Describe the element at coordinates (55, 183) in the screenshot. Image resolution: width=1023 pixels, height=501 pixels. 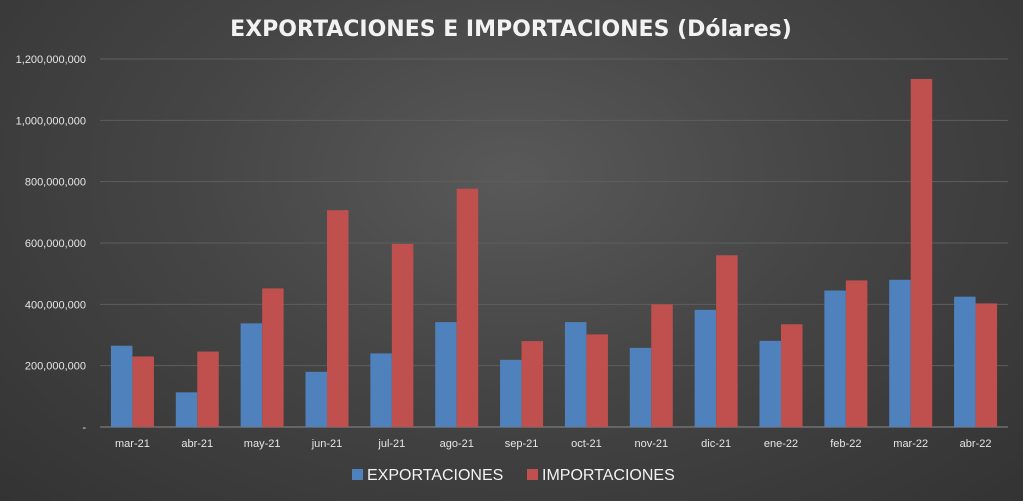
I see `y-tick-label: 800,000,000` at that location.